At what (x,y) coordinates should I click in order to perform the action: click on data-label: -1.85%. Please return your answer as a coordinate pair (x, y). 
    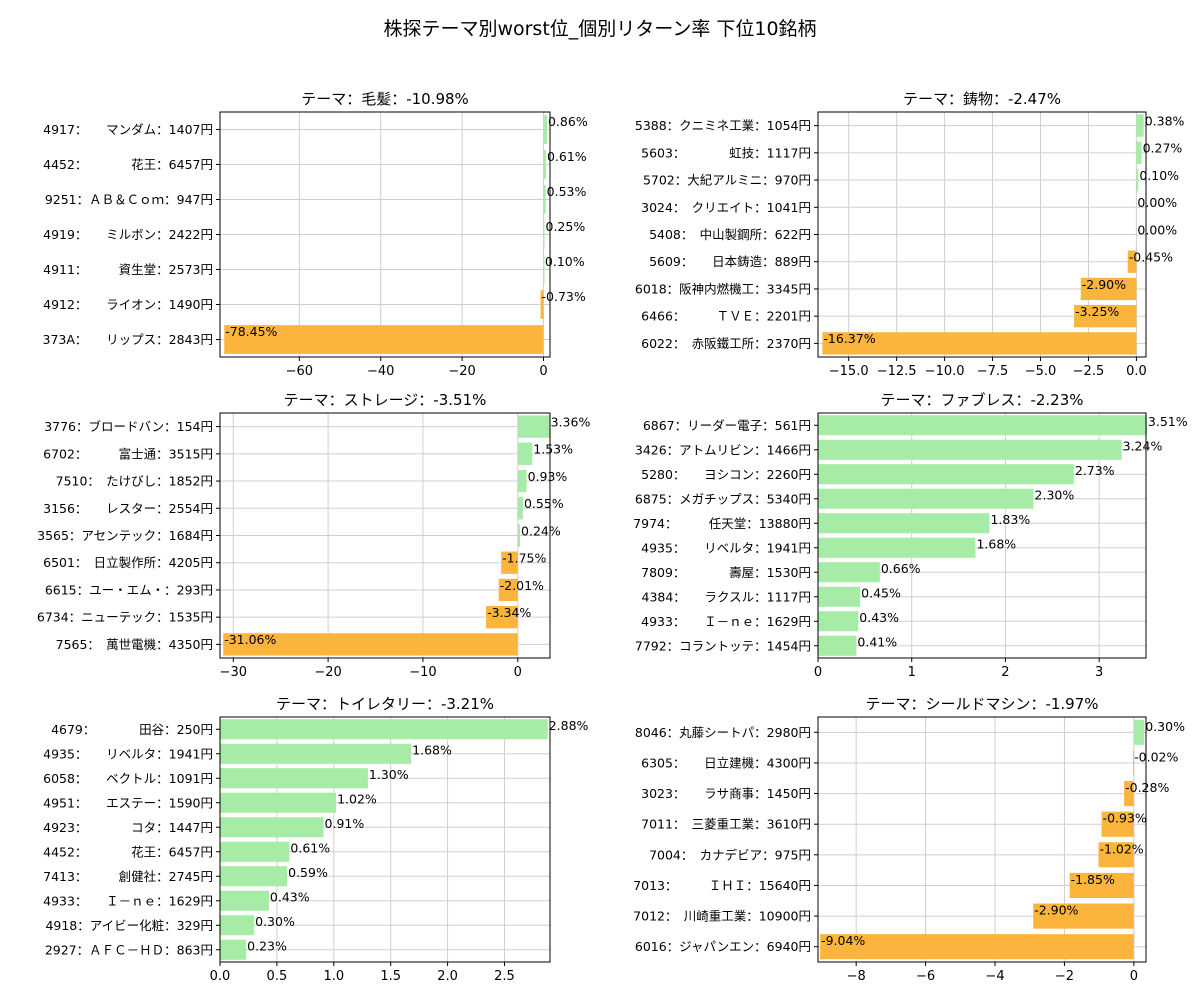
    Looking at the image, I should click on (1093, 879).